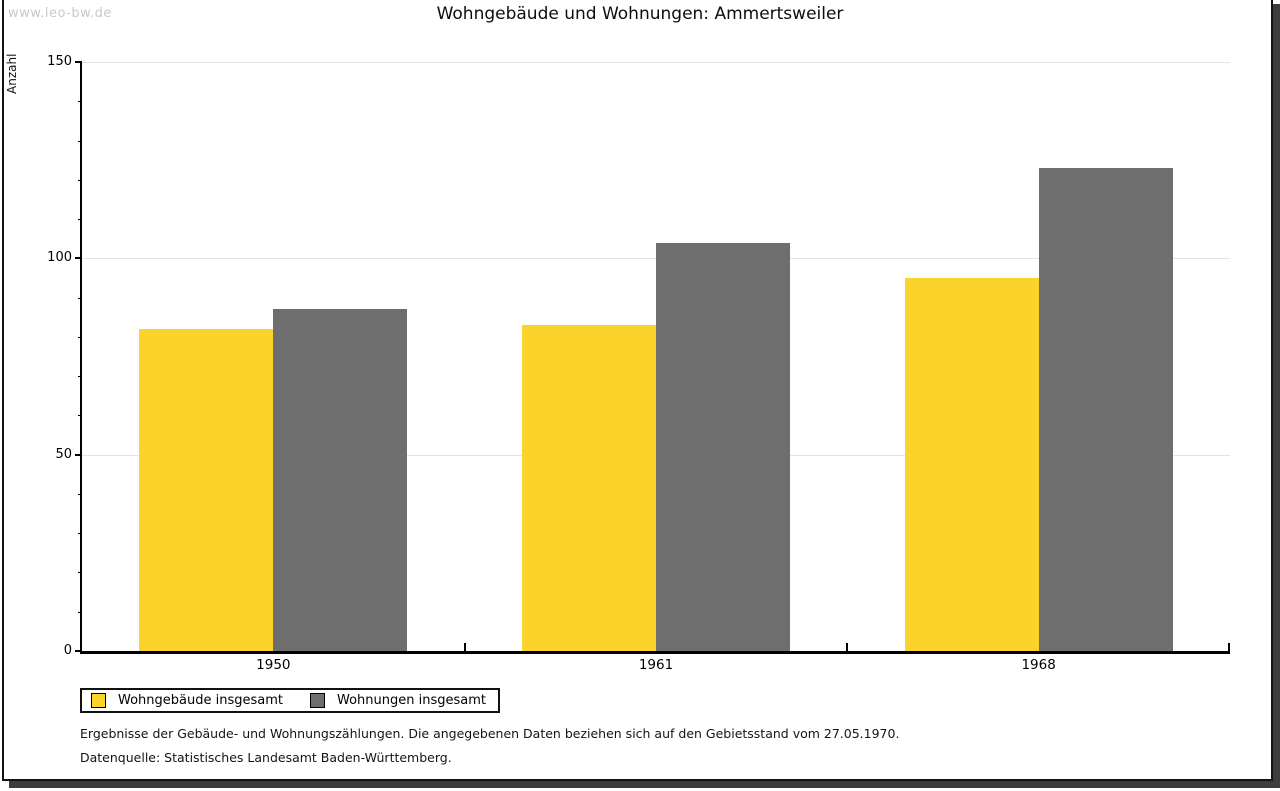 This screenshot has height=791, width=1280. Describe the element at coordinates (317, 700) in the screenshot. I see `legend-swatch-wohnungen` at that location.